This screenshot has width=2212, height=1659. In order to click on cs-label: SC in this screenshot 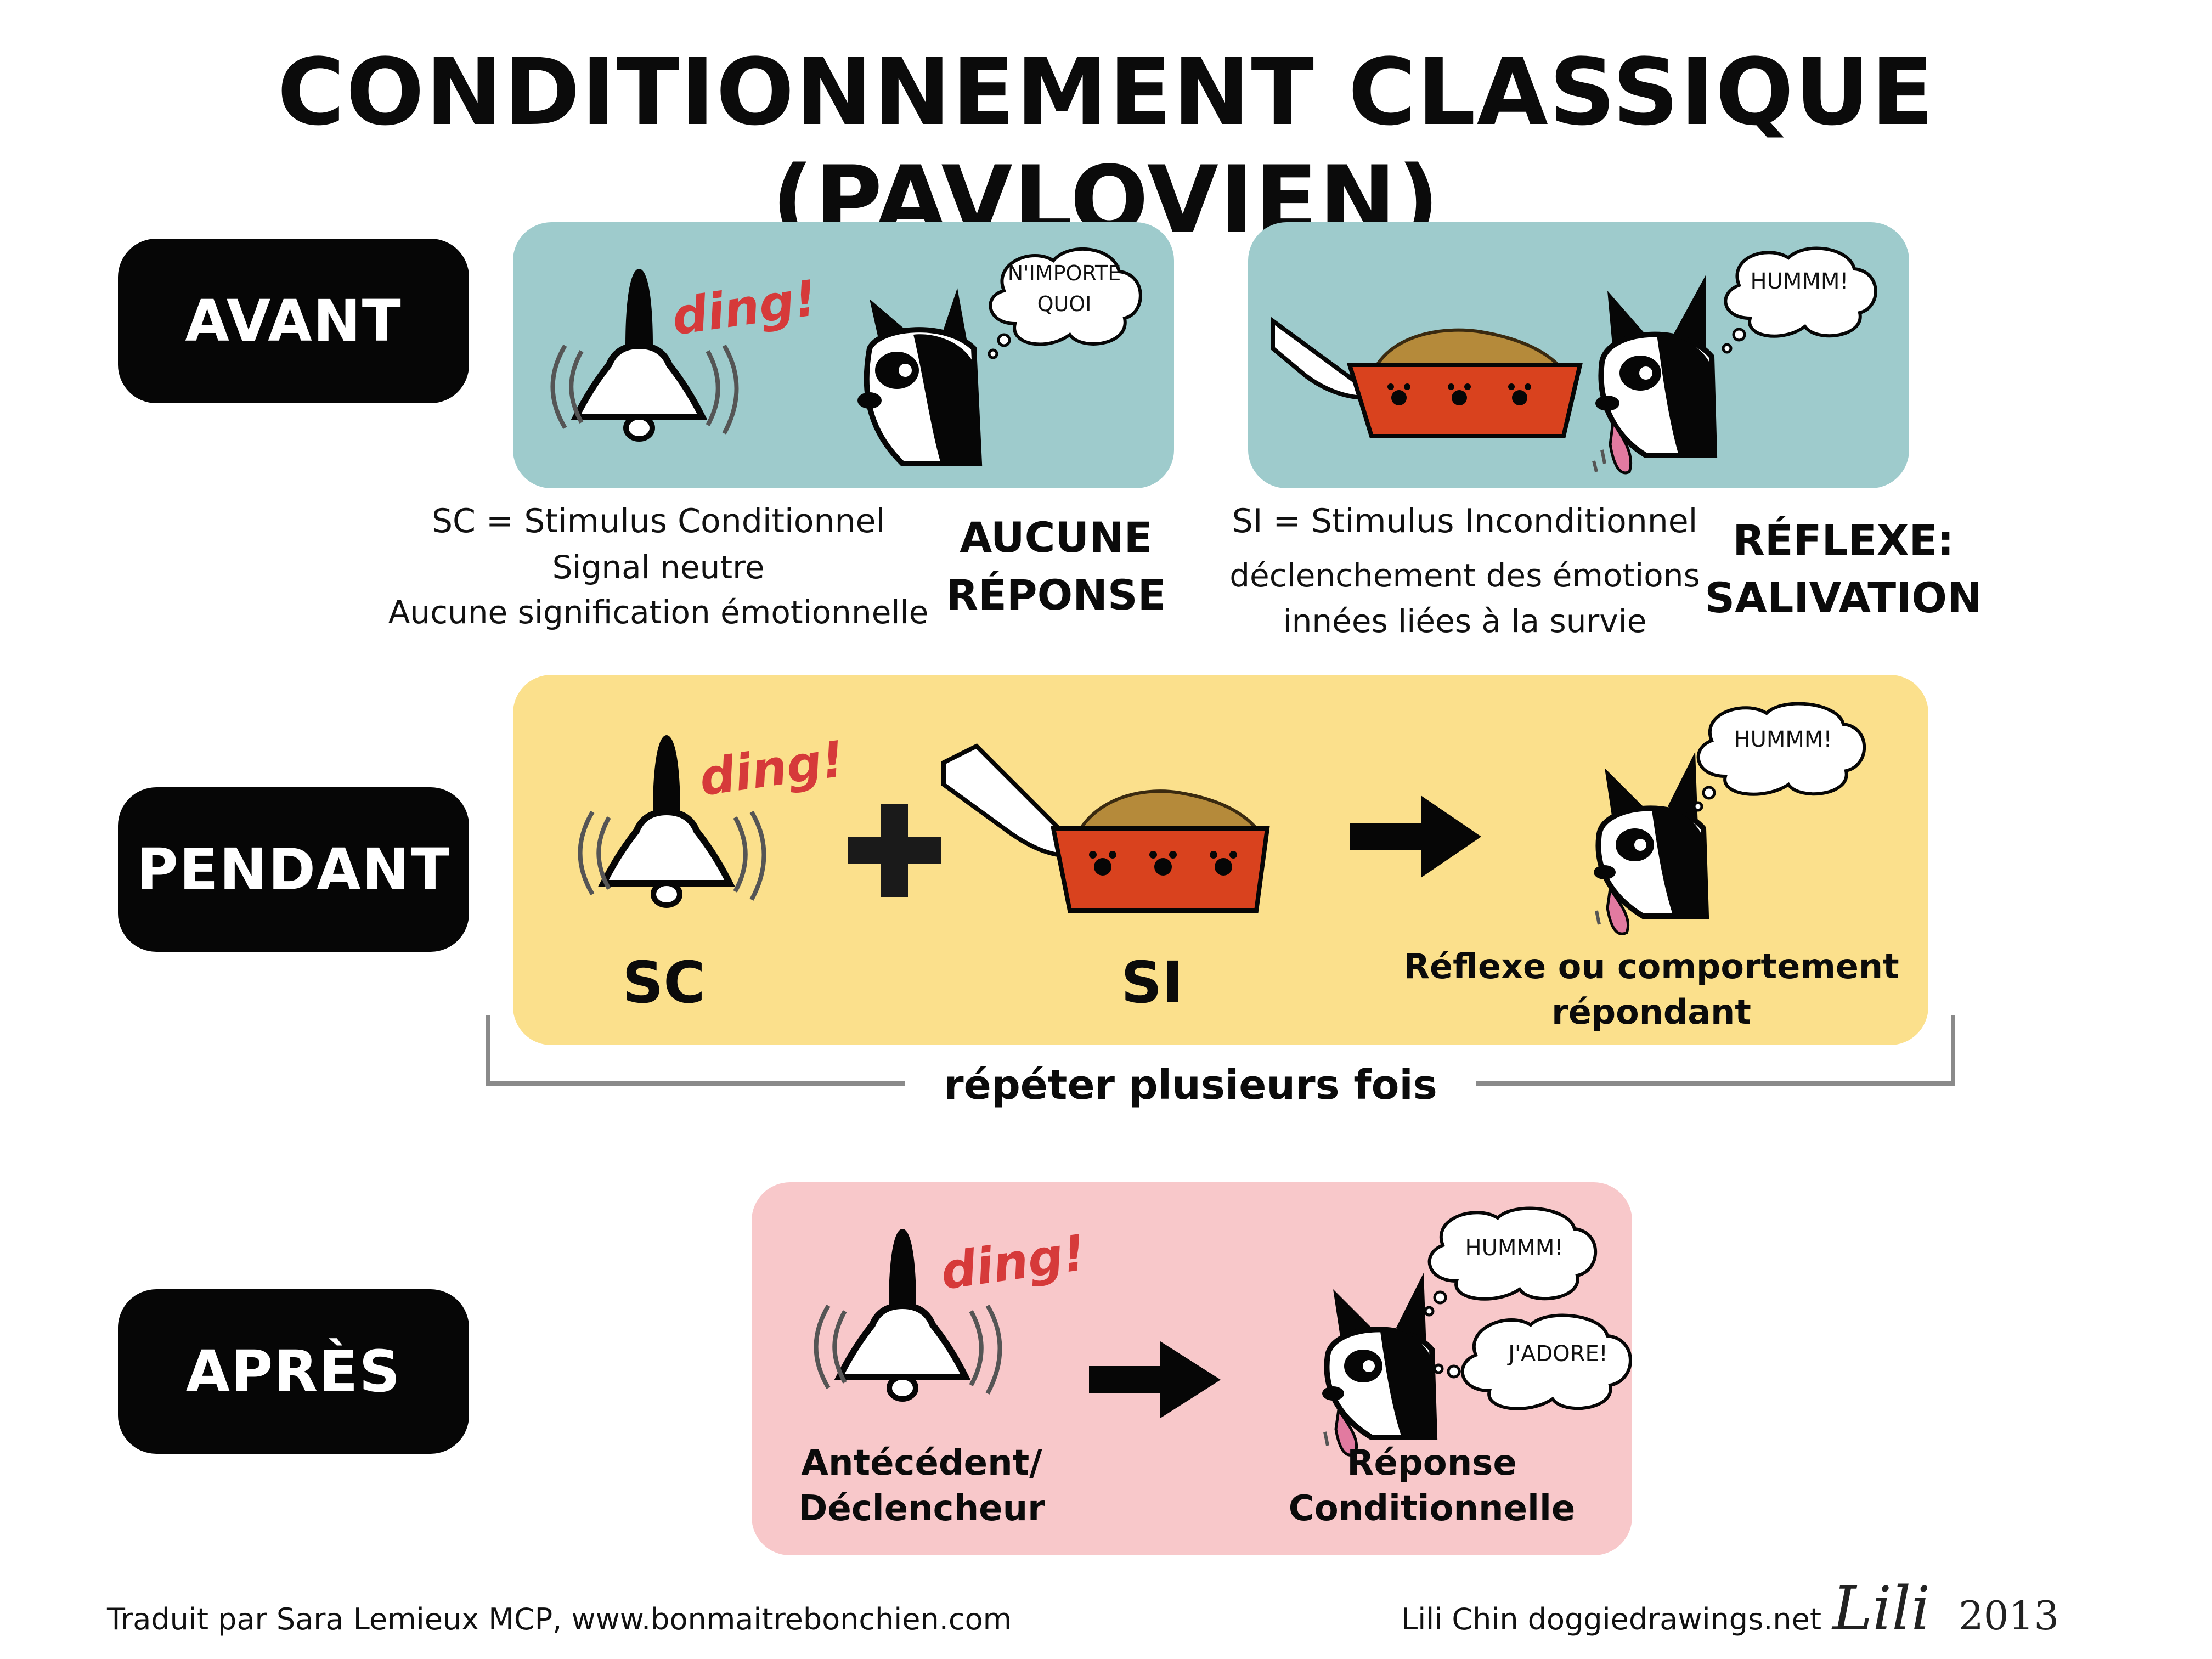, I will do `click(664, 983)`.